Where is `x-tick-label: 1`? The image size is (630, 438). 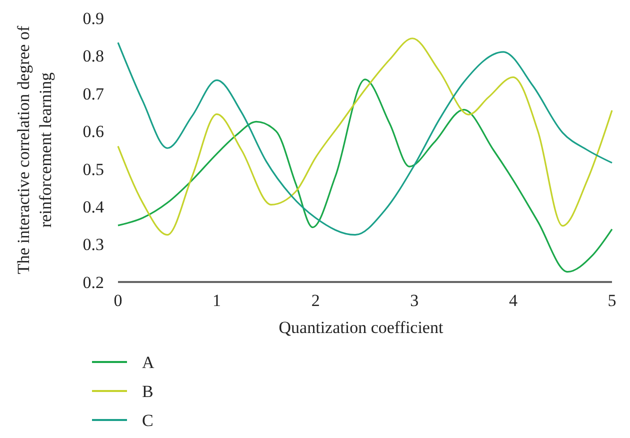 x-tick-label: 1 is located at coordinates (217, 300).